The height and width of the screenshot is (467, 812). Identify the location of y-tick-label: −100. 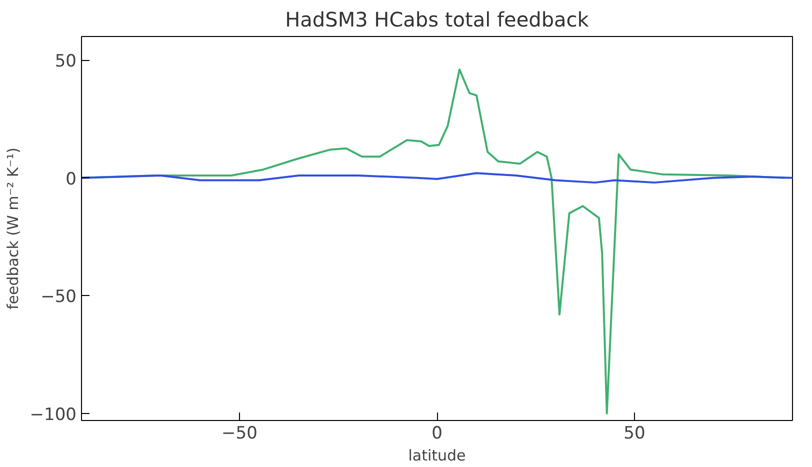
(53, 414).